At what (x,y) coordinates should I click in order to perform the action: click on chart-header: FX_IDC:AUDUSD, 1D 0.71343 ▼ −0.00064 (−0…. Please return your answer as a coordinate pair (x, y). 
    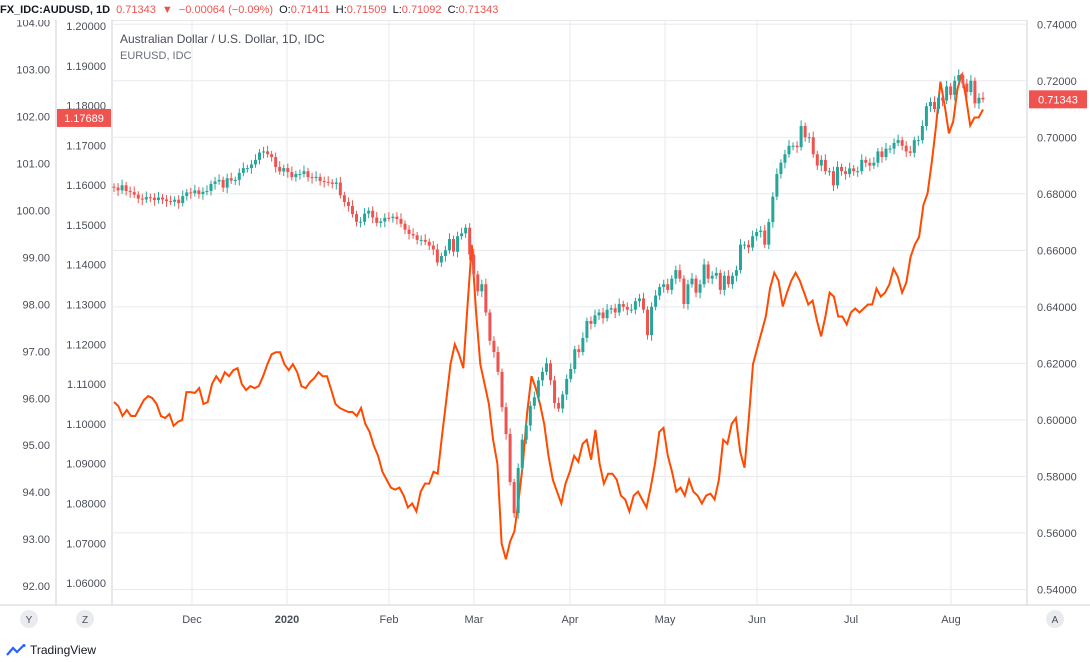
    Looking at the image, I should click on (545, 10).